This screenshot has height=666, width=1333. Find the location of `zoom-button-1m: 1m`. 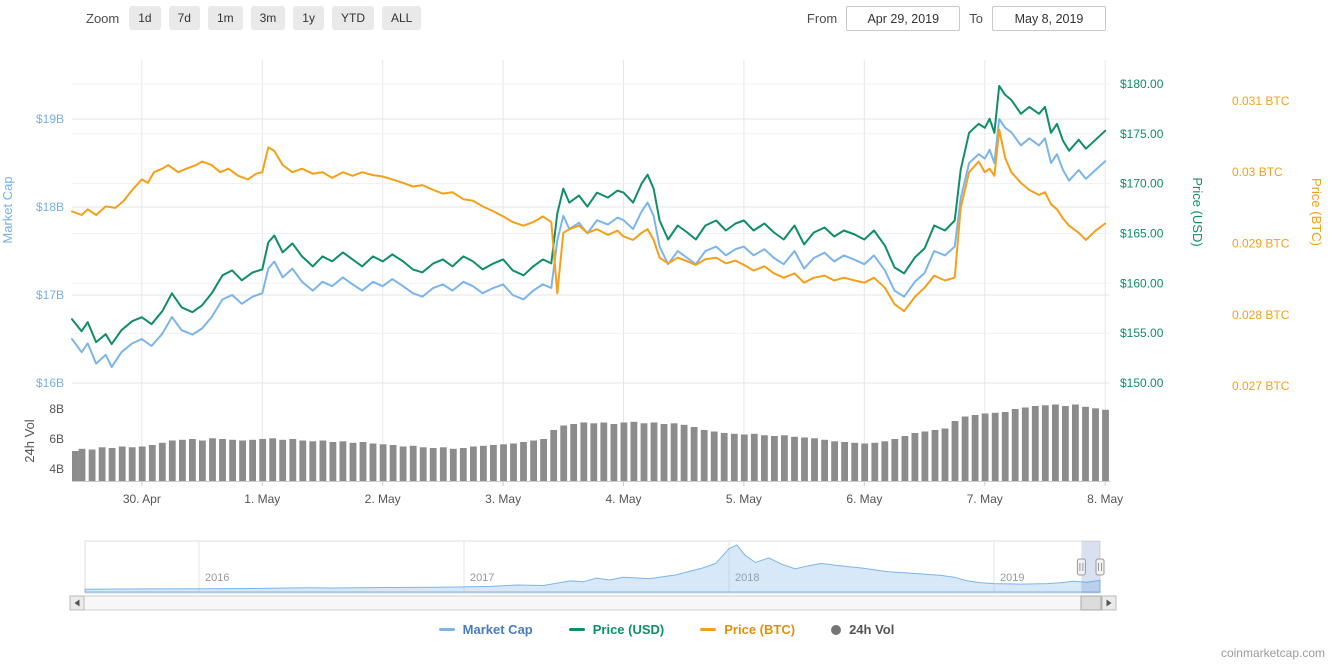

zoom-button-1m: 1m is located at coordinates (225, 18).